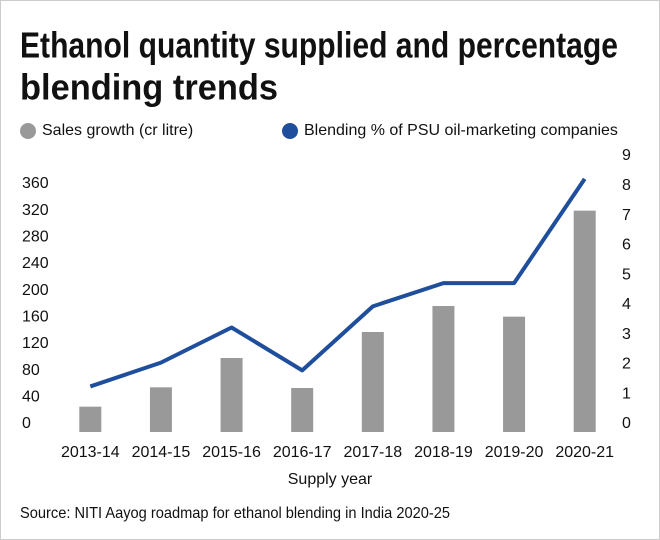  I want to click on y2-tick-label: 7, so click(626, 215).